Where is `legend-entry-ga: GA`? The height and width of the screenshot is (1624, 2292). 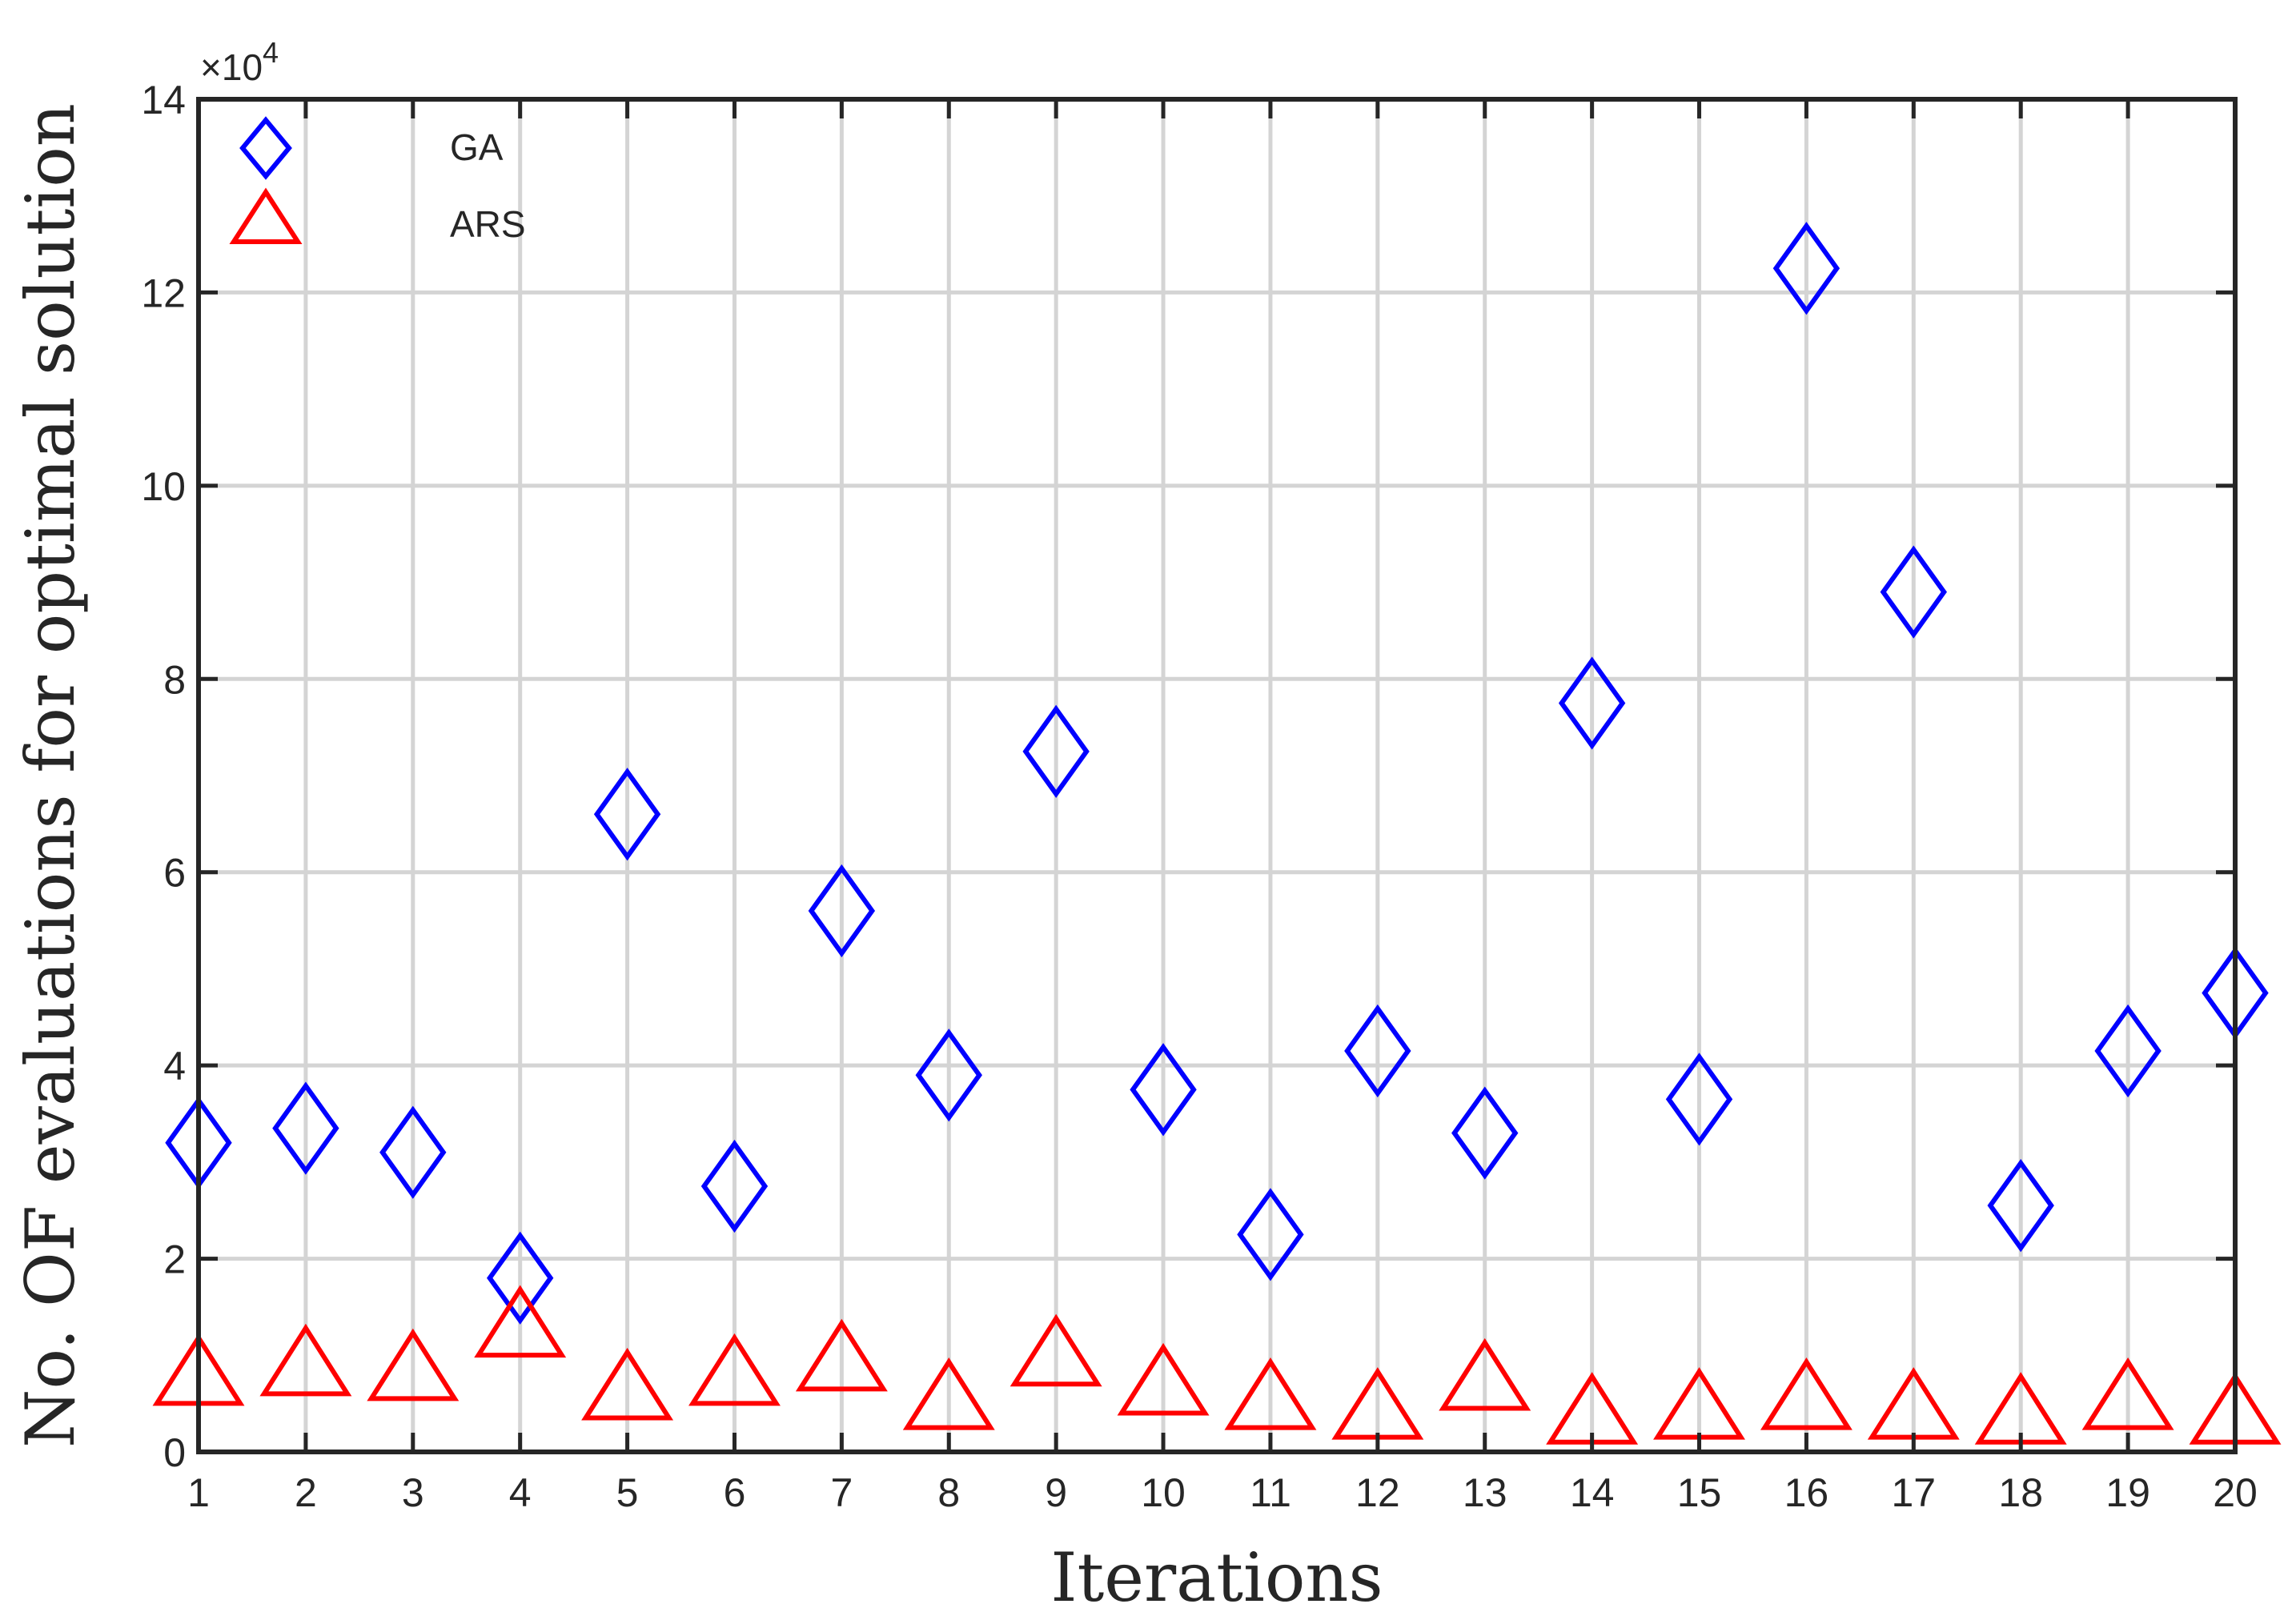 legend-entry-ga: GA is located at coordinates (371, 148).